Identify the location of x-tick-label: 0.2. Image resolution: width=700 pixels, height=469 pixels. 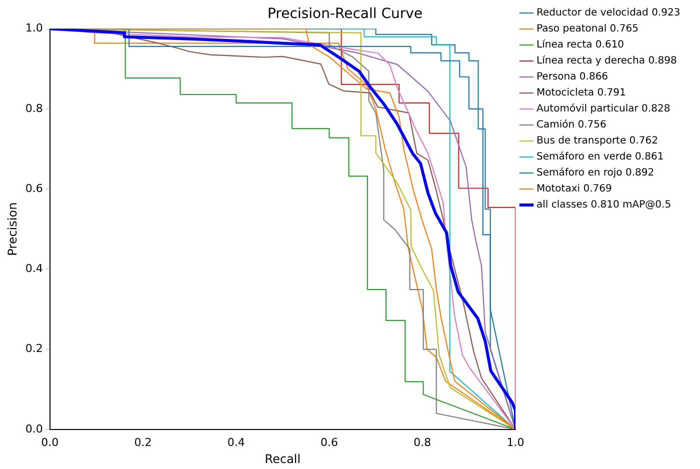
(143, 442).